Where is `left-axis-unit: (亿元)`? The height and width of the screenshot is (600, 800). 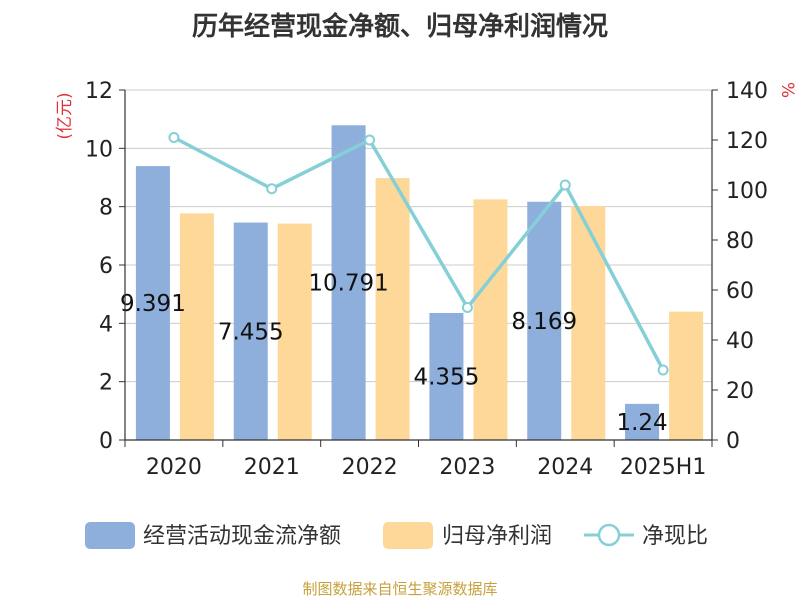
left-axis-unit: (亿元) is located at coordinates (65, 115).